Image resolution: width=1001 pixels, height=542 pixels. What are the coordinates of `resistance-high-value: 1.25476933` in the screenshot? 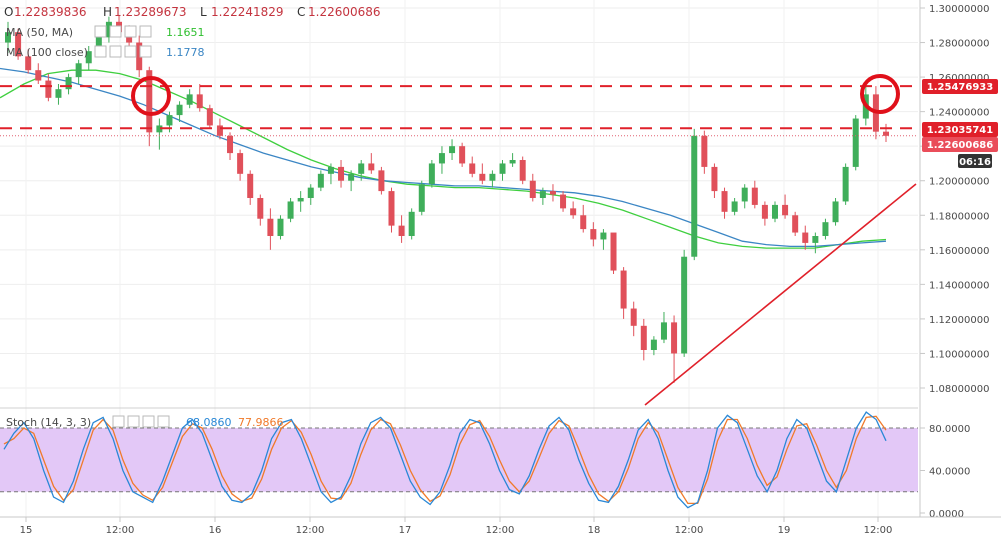 It's located at (960, 87).